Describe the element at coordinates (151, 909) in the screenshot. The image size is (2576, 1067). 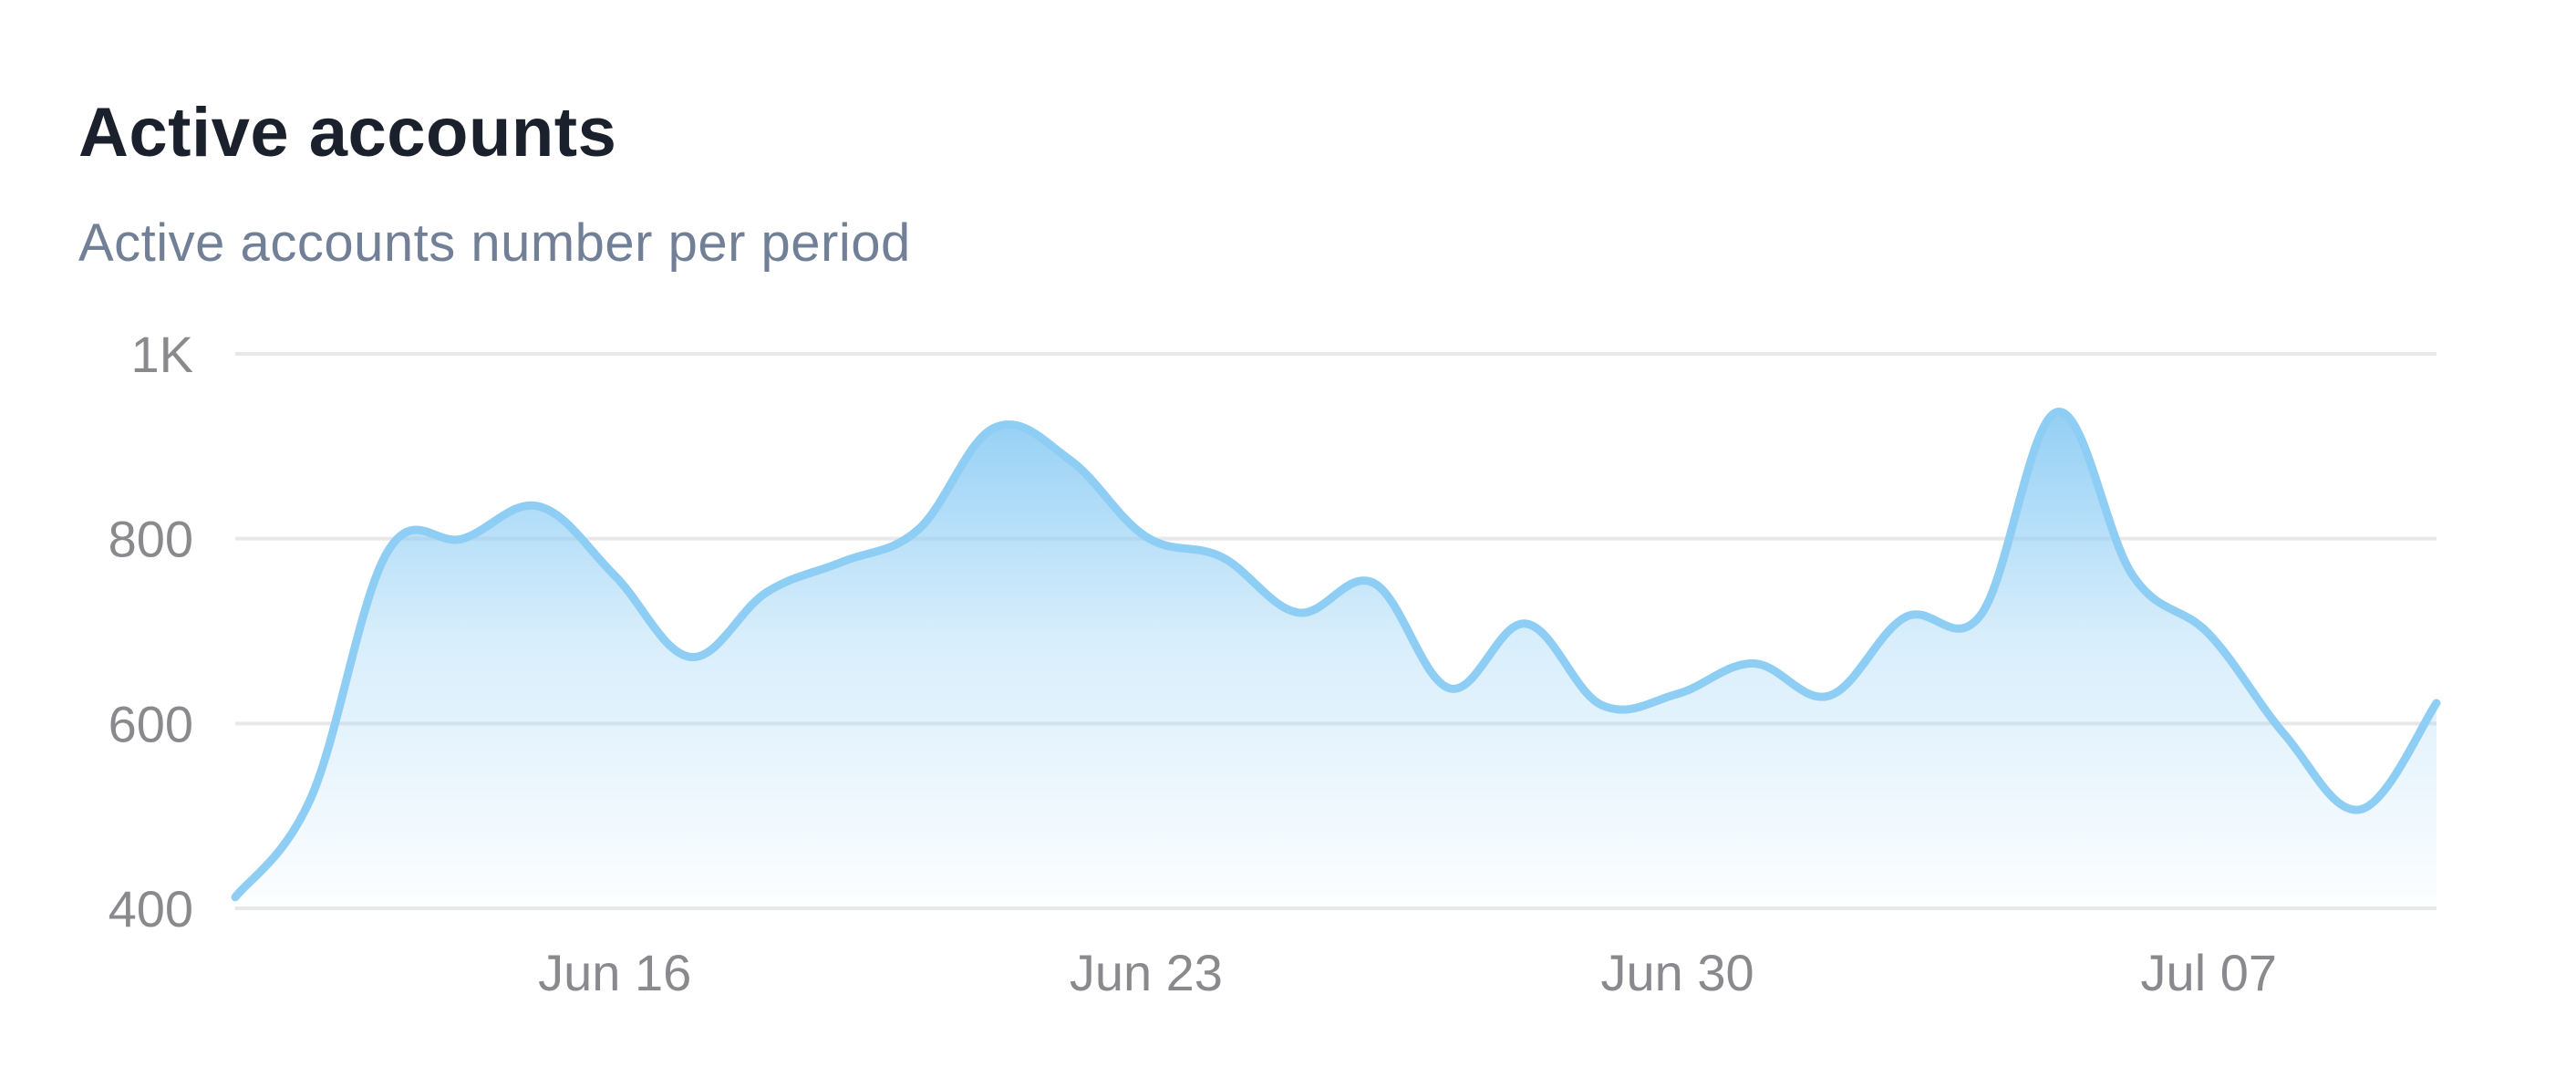
I see `y-tick-label: 400` at that location.